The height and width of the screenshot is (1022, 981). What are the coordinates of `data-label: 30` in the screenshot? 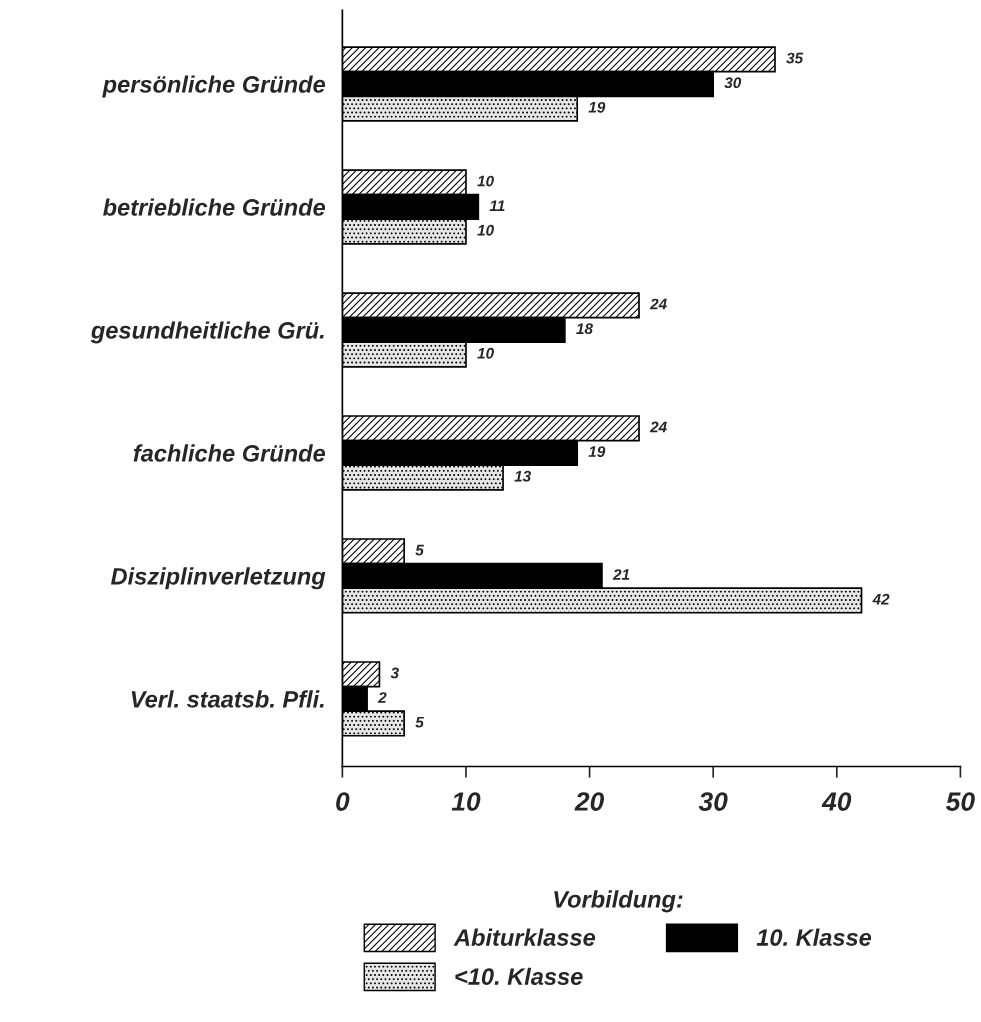 It's located at (733, 83).